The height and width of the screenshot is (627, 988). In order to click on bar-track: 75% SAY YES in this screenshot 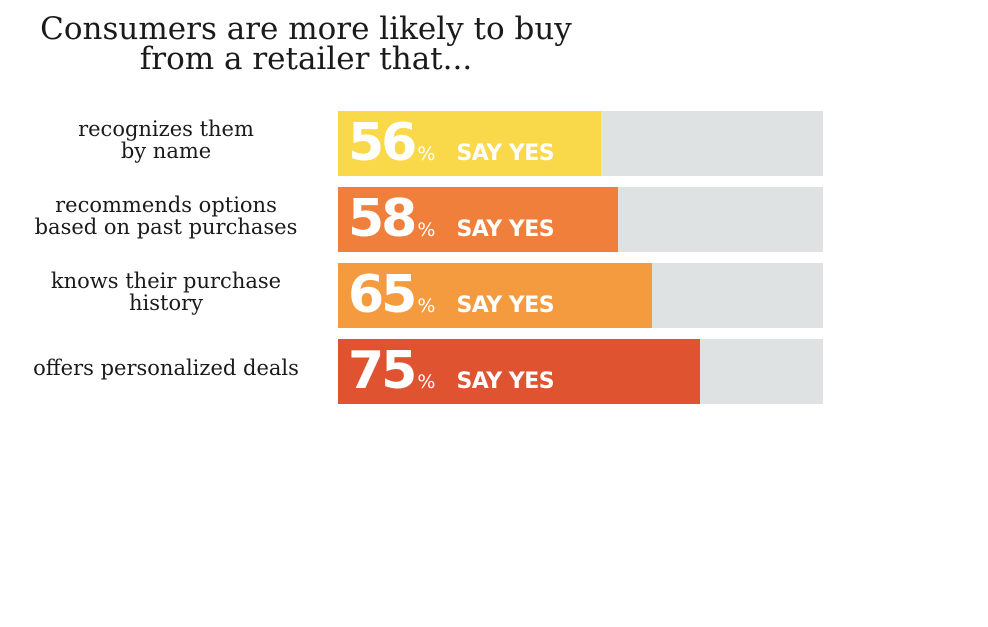, I will do `click(580, 371)`.